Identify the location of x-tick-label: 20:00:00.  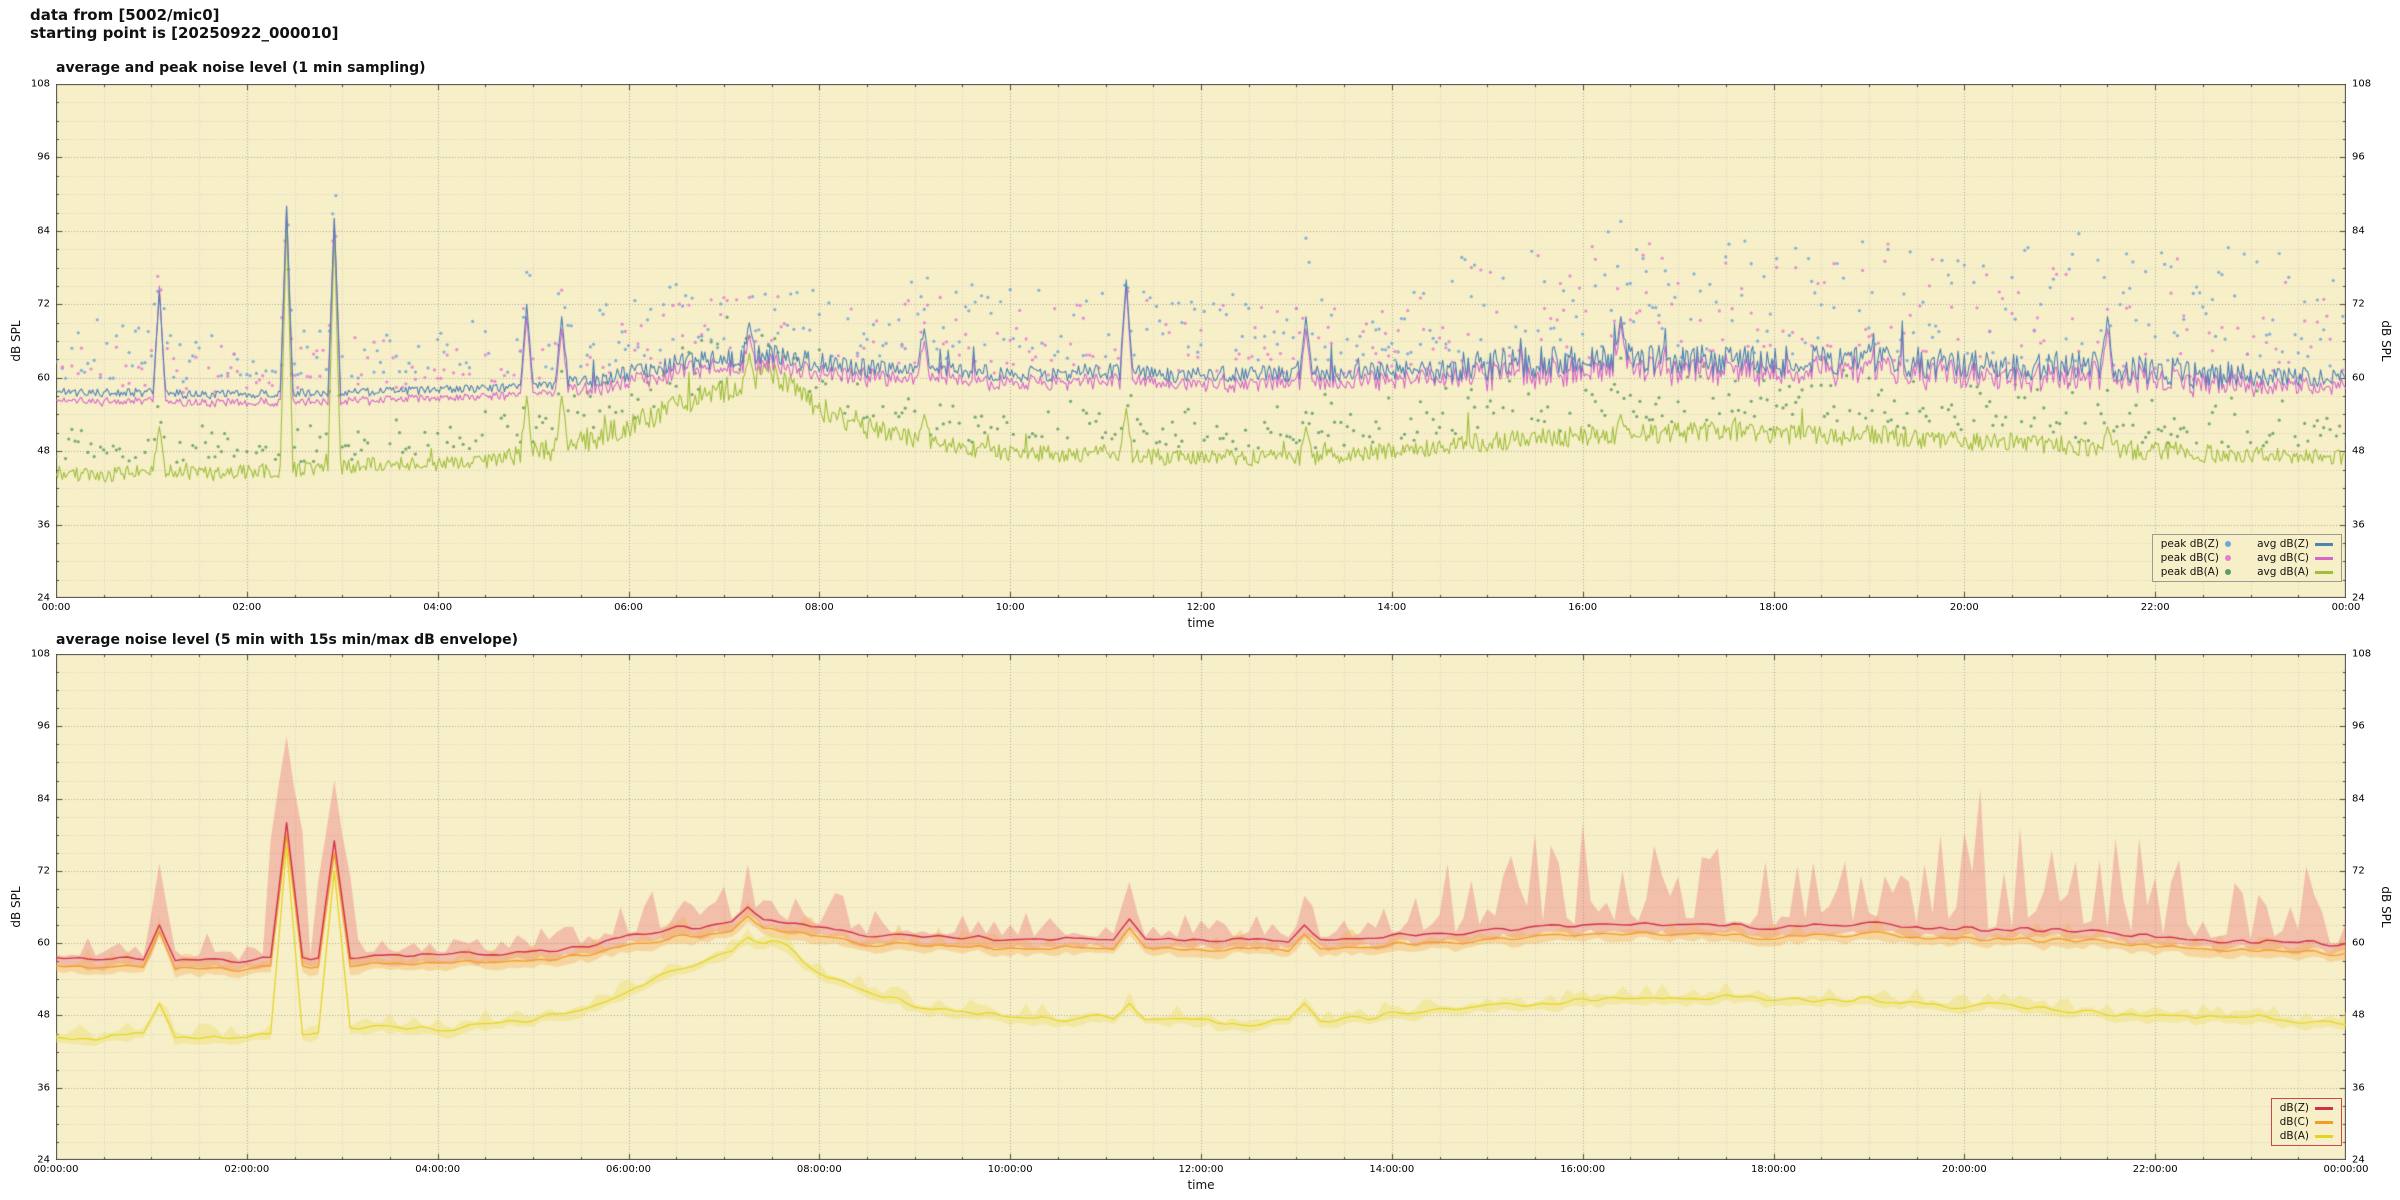
(1964, 1169).